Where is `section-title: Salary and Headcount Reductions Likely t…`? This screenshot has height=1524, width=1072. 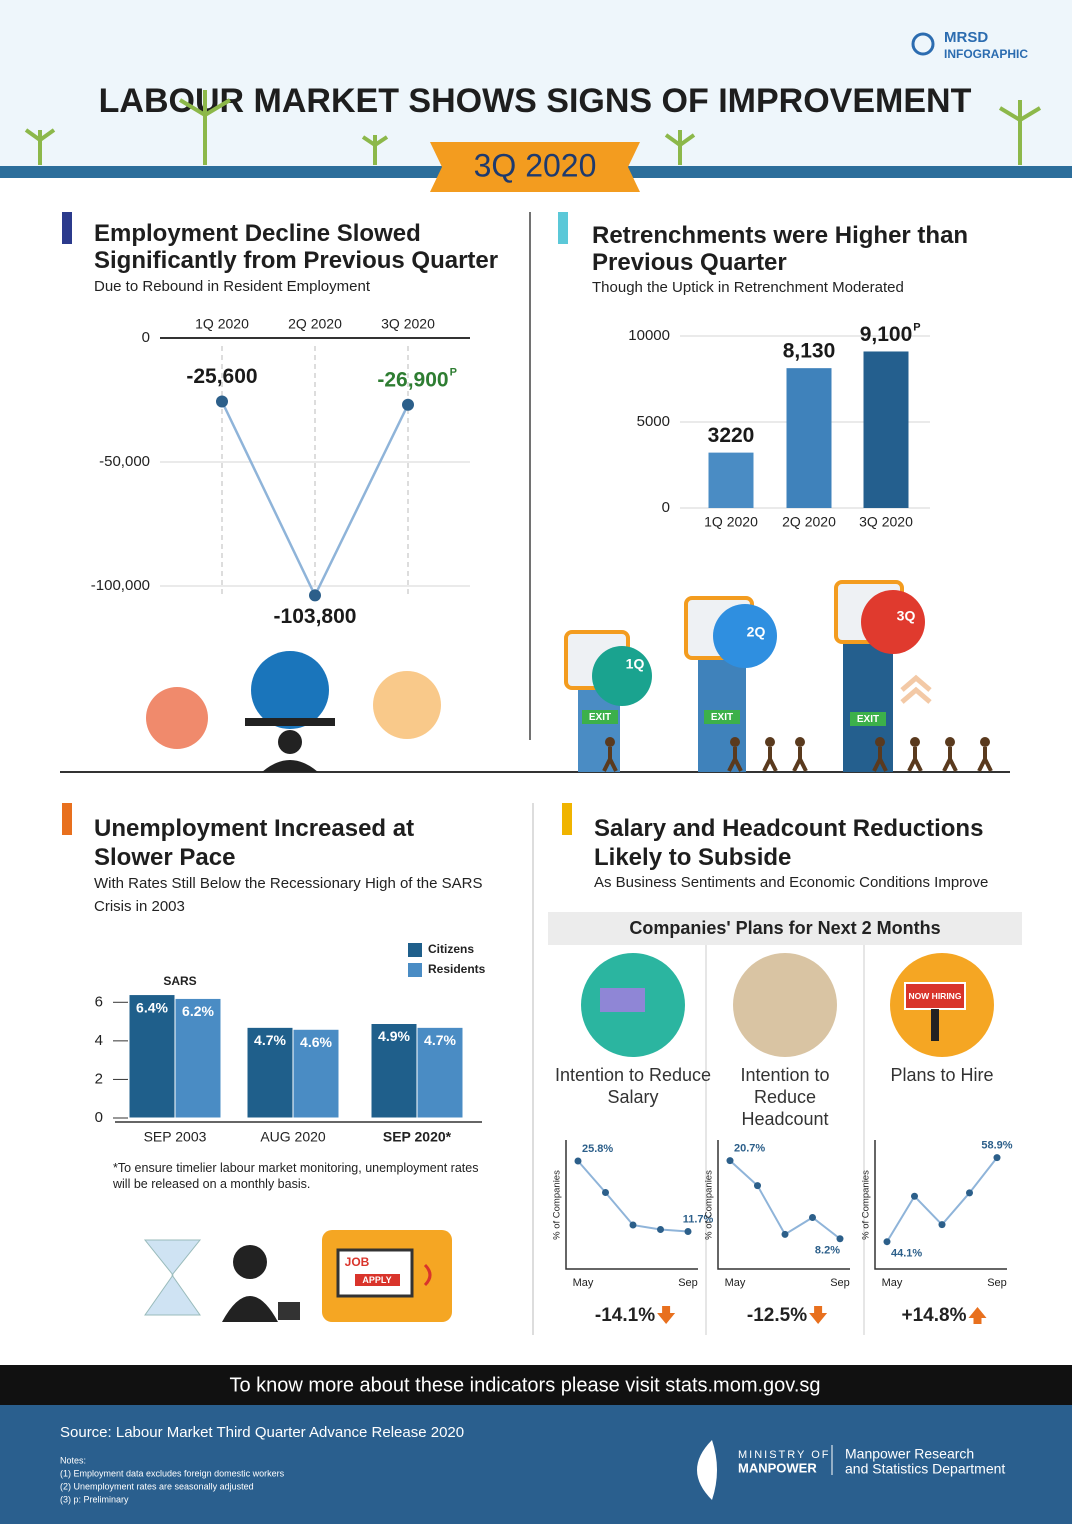
section-title: Salary and Headcount Reductions Likely t… is located at coordinates (789, 843).